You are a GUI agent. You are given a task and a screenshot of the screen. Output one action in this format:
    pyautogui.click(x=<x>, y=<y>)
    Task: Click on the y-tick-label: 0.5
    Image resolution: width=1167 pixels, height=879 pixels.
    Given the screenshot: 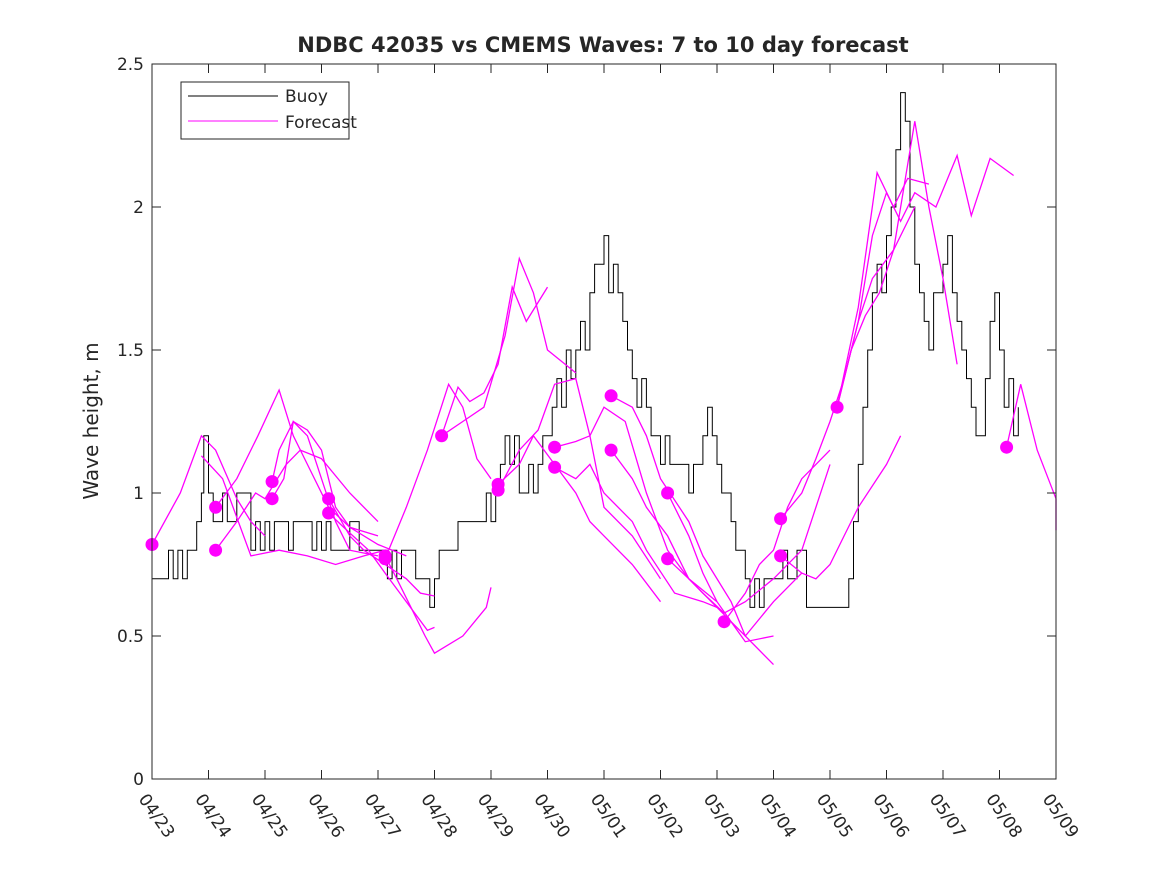 What is the action you would take?
    pyautogui.click(x=130, y=637)
    